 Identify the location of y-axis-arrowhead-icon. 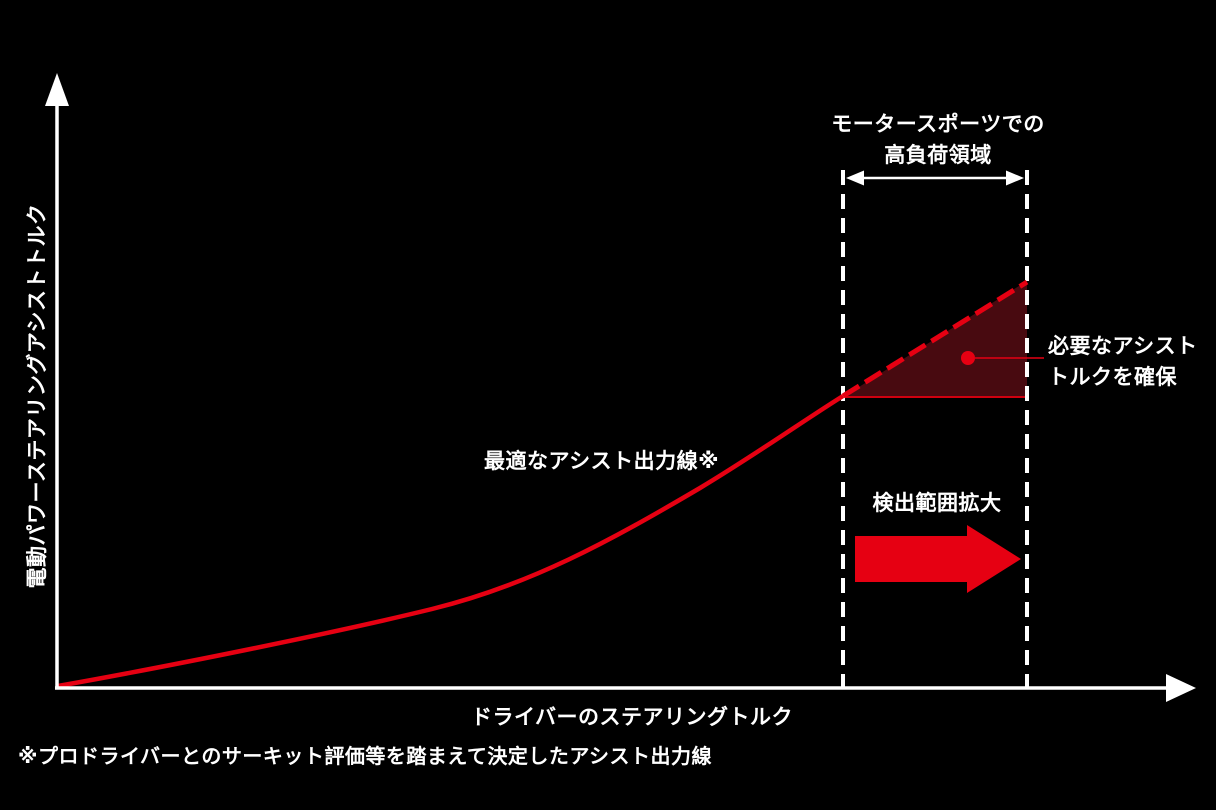
(57, 89).